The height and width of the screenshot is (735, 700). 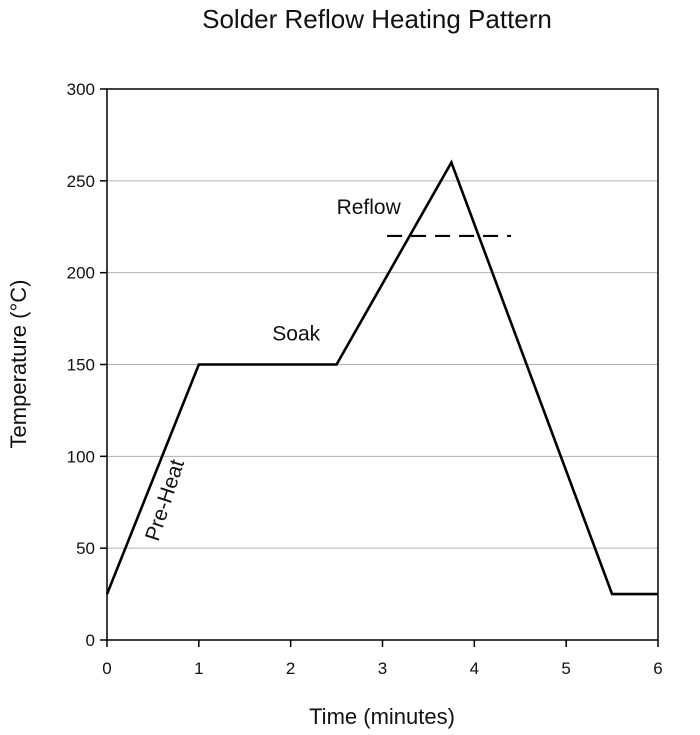 What do you see at coordinates (165, 500) in the screenshot?
I see `annotation-label: Pre-Heat` at bounding box center [165, 500].